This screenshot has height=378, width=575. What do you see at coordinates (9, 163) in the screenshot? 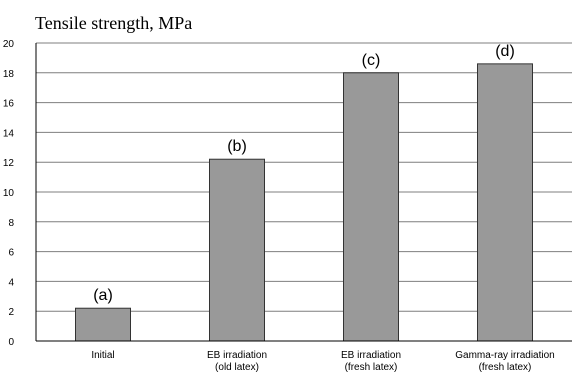
I see `y-tick-label: 12` at bounding box center [9, 163].